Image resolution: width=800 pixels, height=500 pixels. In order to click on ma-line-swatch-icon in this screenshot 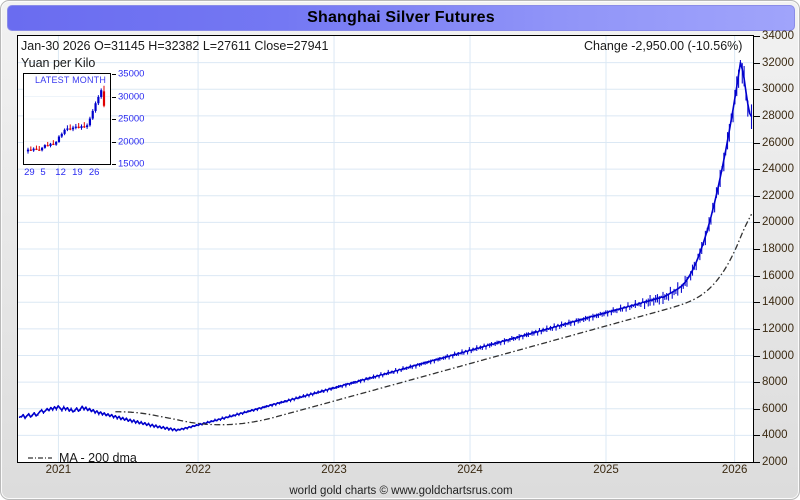, I will do `click(40, 458)`.